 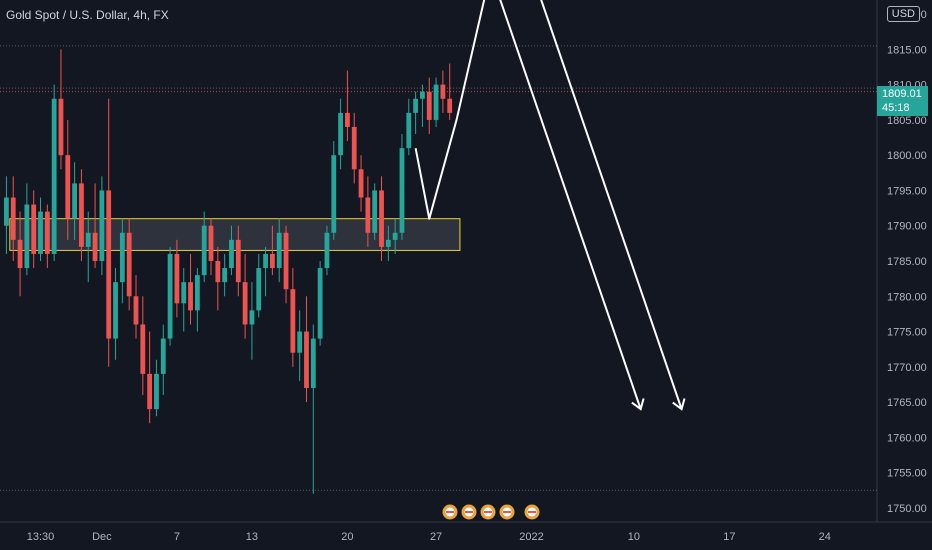 What do you see at coordinates (907, 50) in the screenshot?
I see `price-tick-label: 1815.00` at bounding box center [907, 50].